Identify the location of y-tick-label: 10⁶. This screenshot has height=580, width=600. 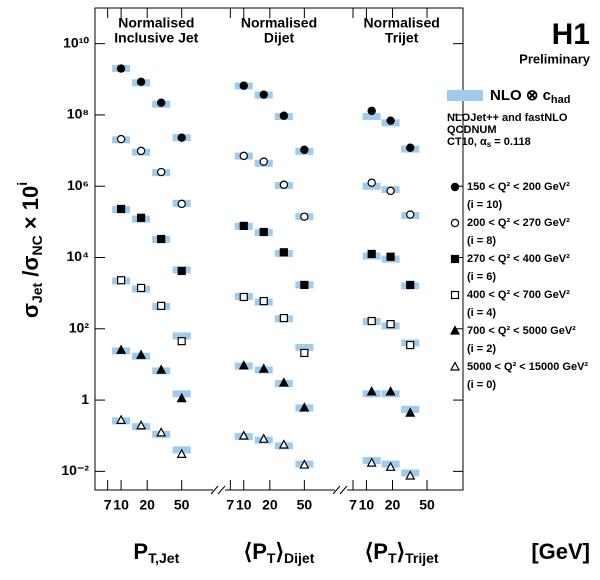
(78, 185).